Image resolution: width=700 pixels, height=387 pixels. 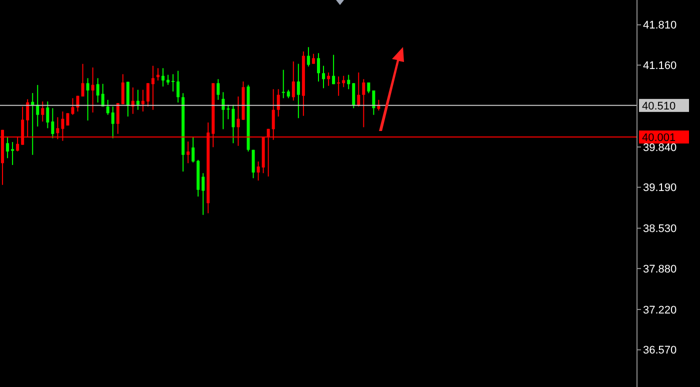 I want to click on y-tick-label: 37.220, so click(x=660, y=310).